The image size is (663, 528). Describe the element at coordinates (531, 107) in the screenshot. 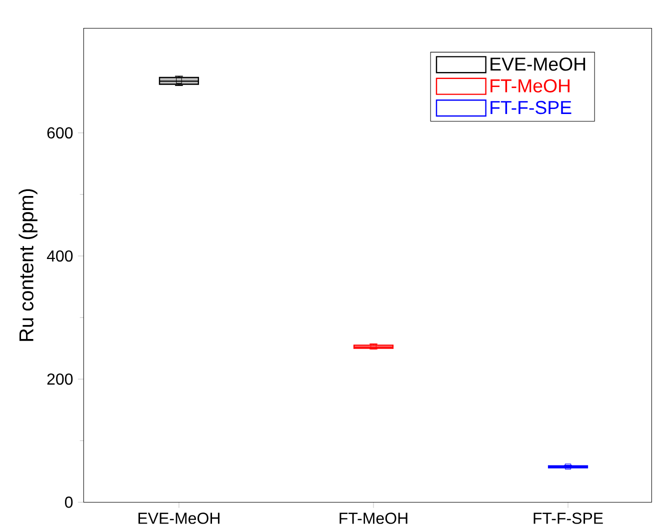

I see `legend-label: FT-F-SPE` at that location.